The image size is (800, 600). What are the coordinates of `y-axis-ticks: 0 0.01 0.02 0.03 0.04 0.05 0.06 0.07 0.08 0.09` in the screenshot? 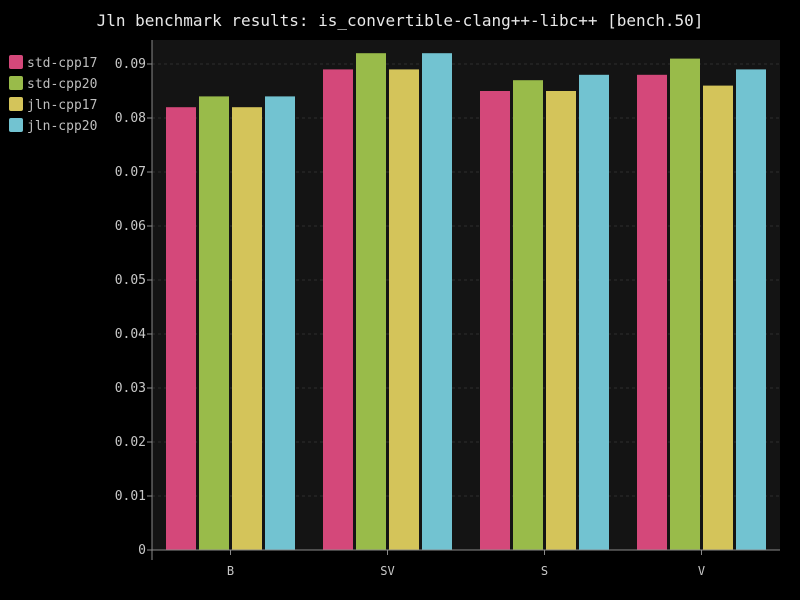 It's located at (133, 307).